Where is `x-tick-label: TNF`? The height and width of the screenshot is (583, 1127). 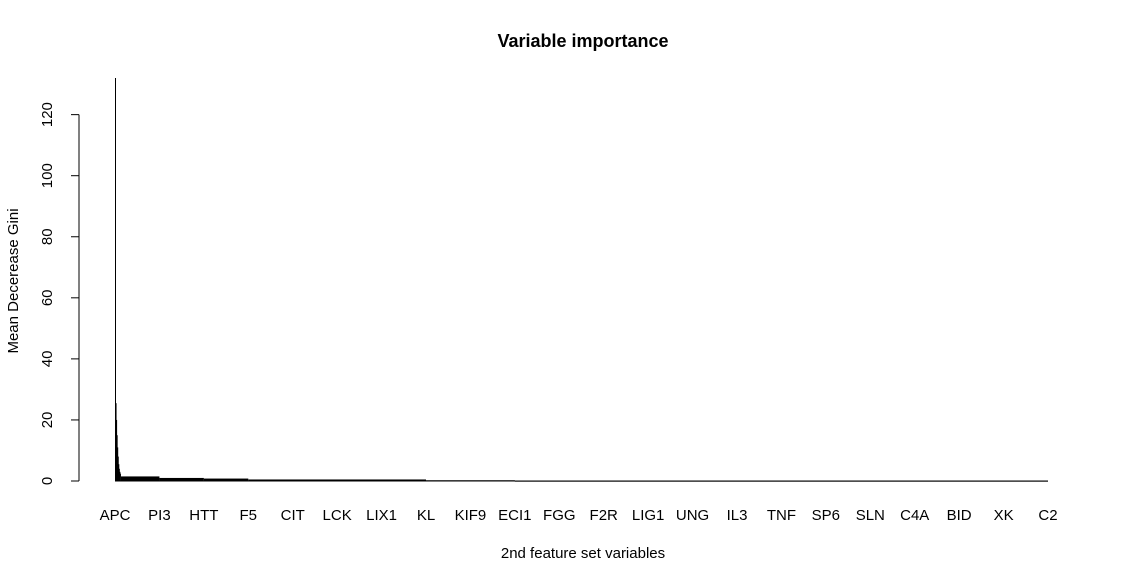
x-tick-label: TNF is located at coordinates (781, 515).